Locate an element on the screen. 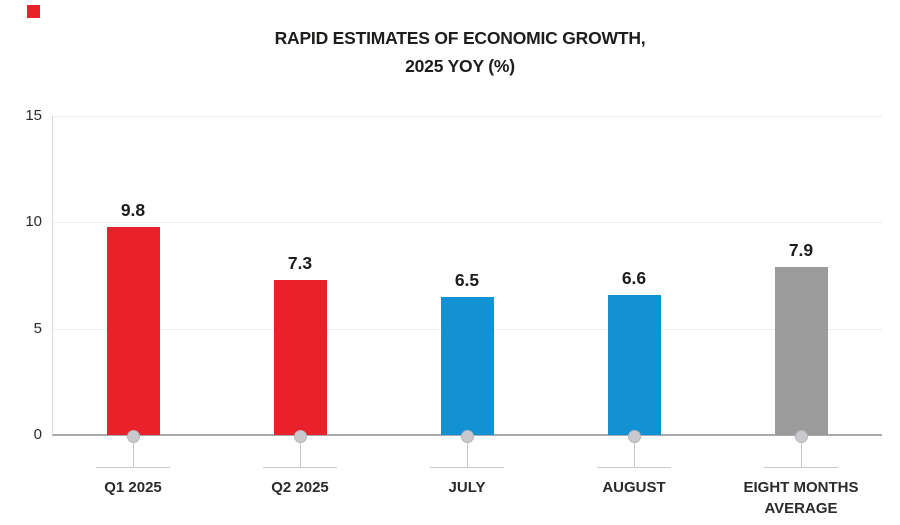 The height and width of the screenshot is (525, 900). x-axis-label: Q2 2025 is located at coordinates (300, 487).